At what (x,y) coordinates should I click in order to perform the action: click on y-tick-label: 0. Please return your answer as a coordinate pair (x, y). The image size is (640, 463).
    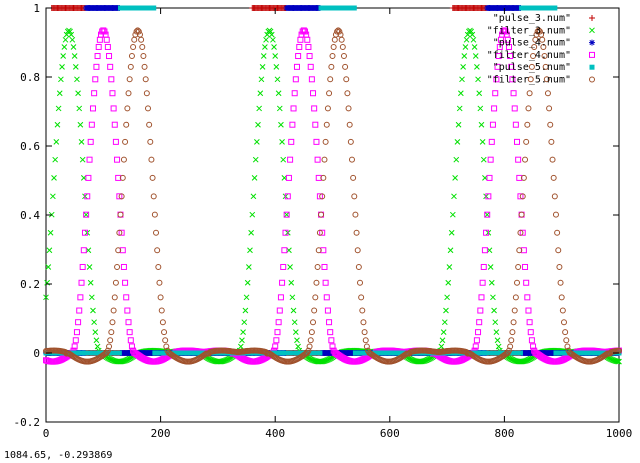
    Looking at the image, I should click on (36, 353).